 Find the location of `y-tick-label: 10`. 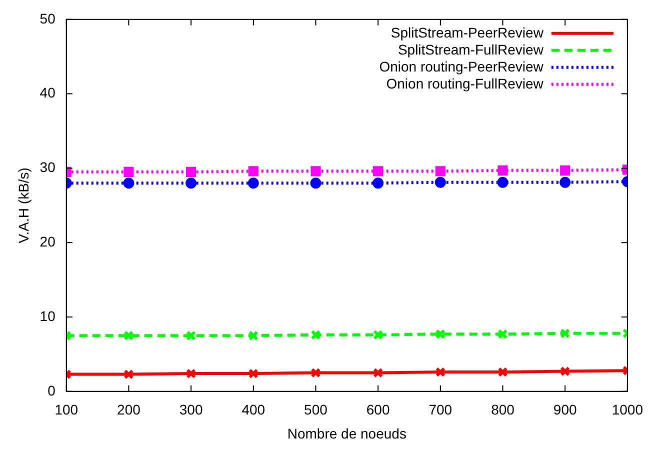

y-tick-label: 10 is located at coordinates (48, 316).